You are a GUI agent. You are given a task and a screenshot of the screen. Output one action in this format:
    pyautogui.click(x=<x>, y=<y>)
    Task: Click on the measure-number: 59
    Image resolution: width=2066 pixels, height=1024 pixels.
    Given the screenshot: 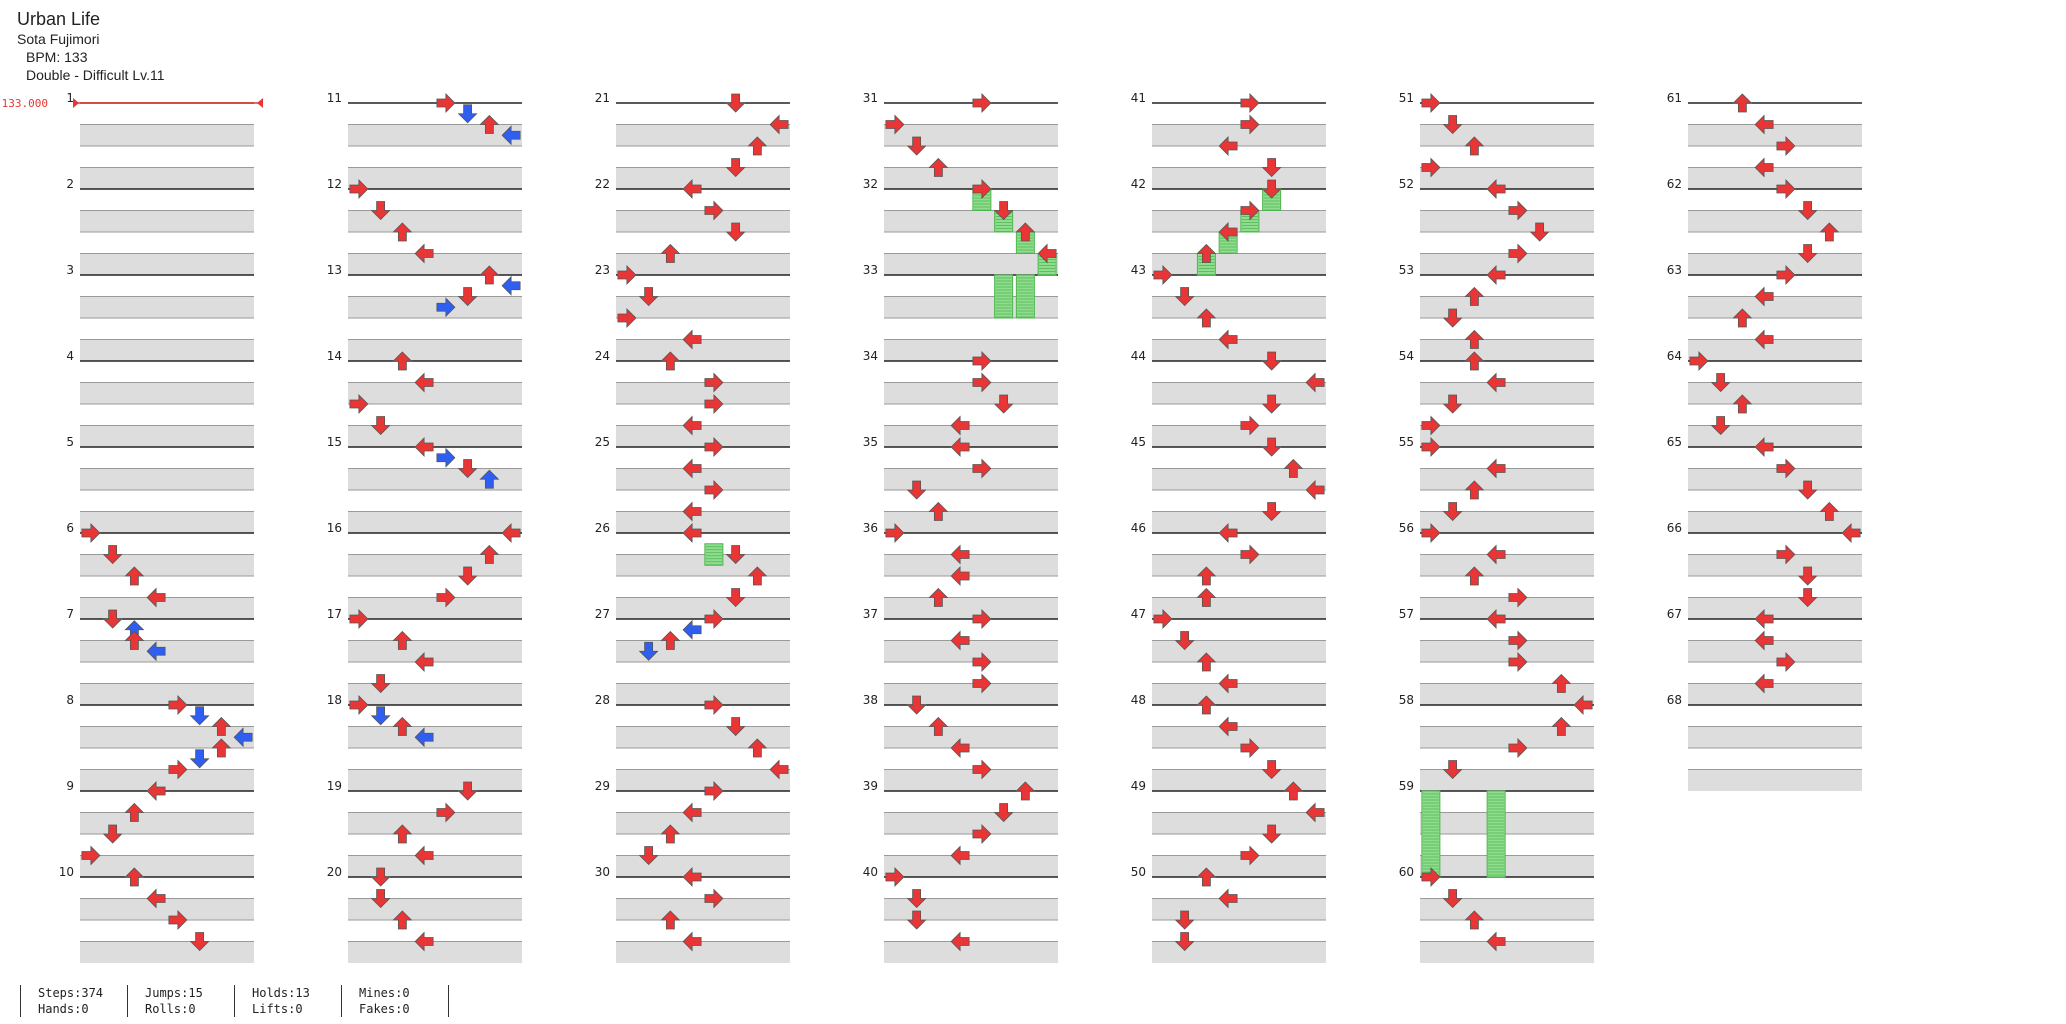 What is the action you would take?
    pyautogui.click(x=1406, y=786)
    